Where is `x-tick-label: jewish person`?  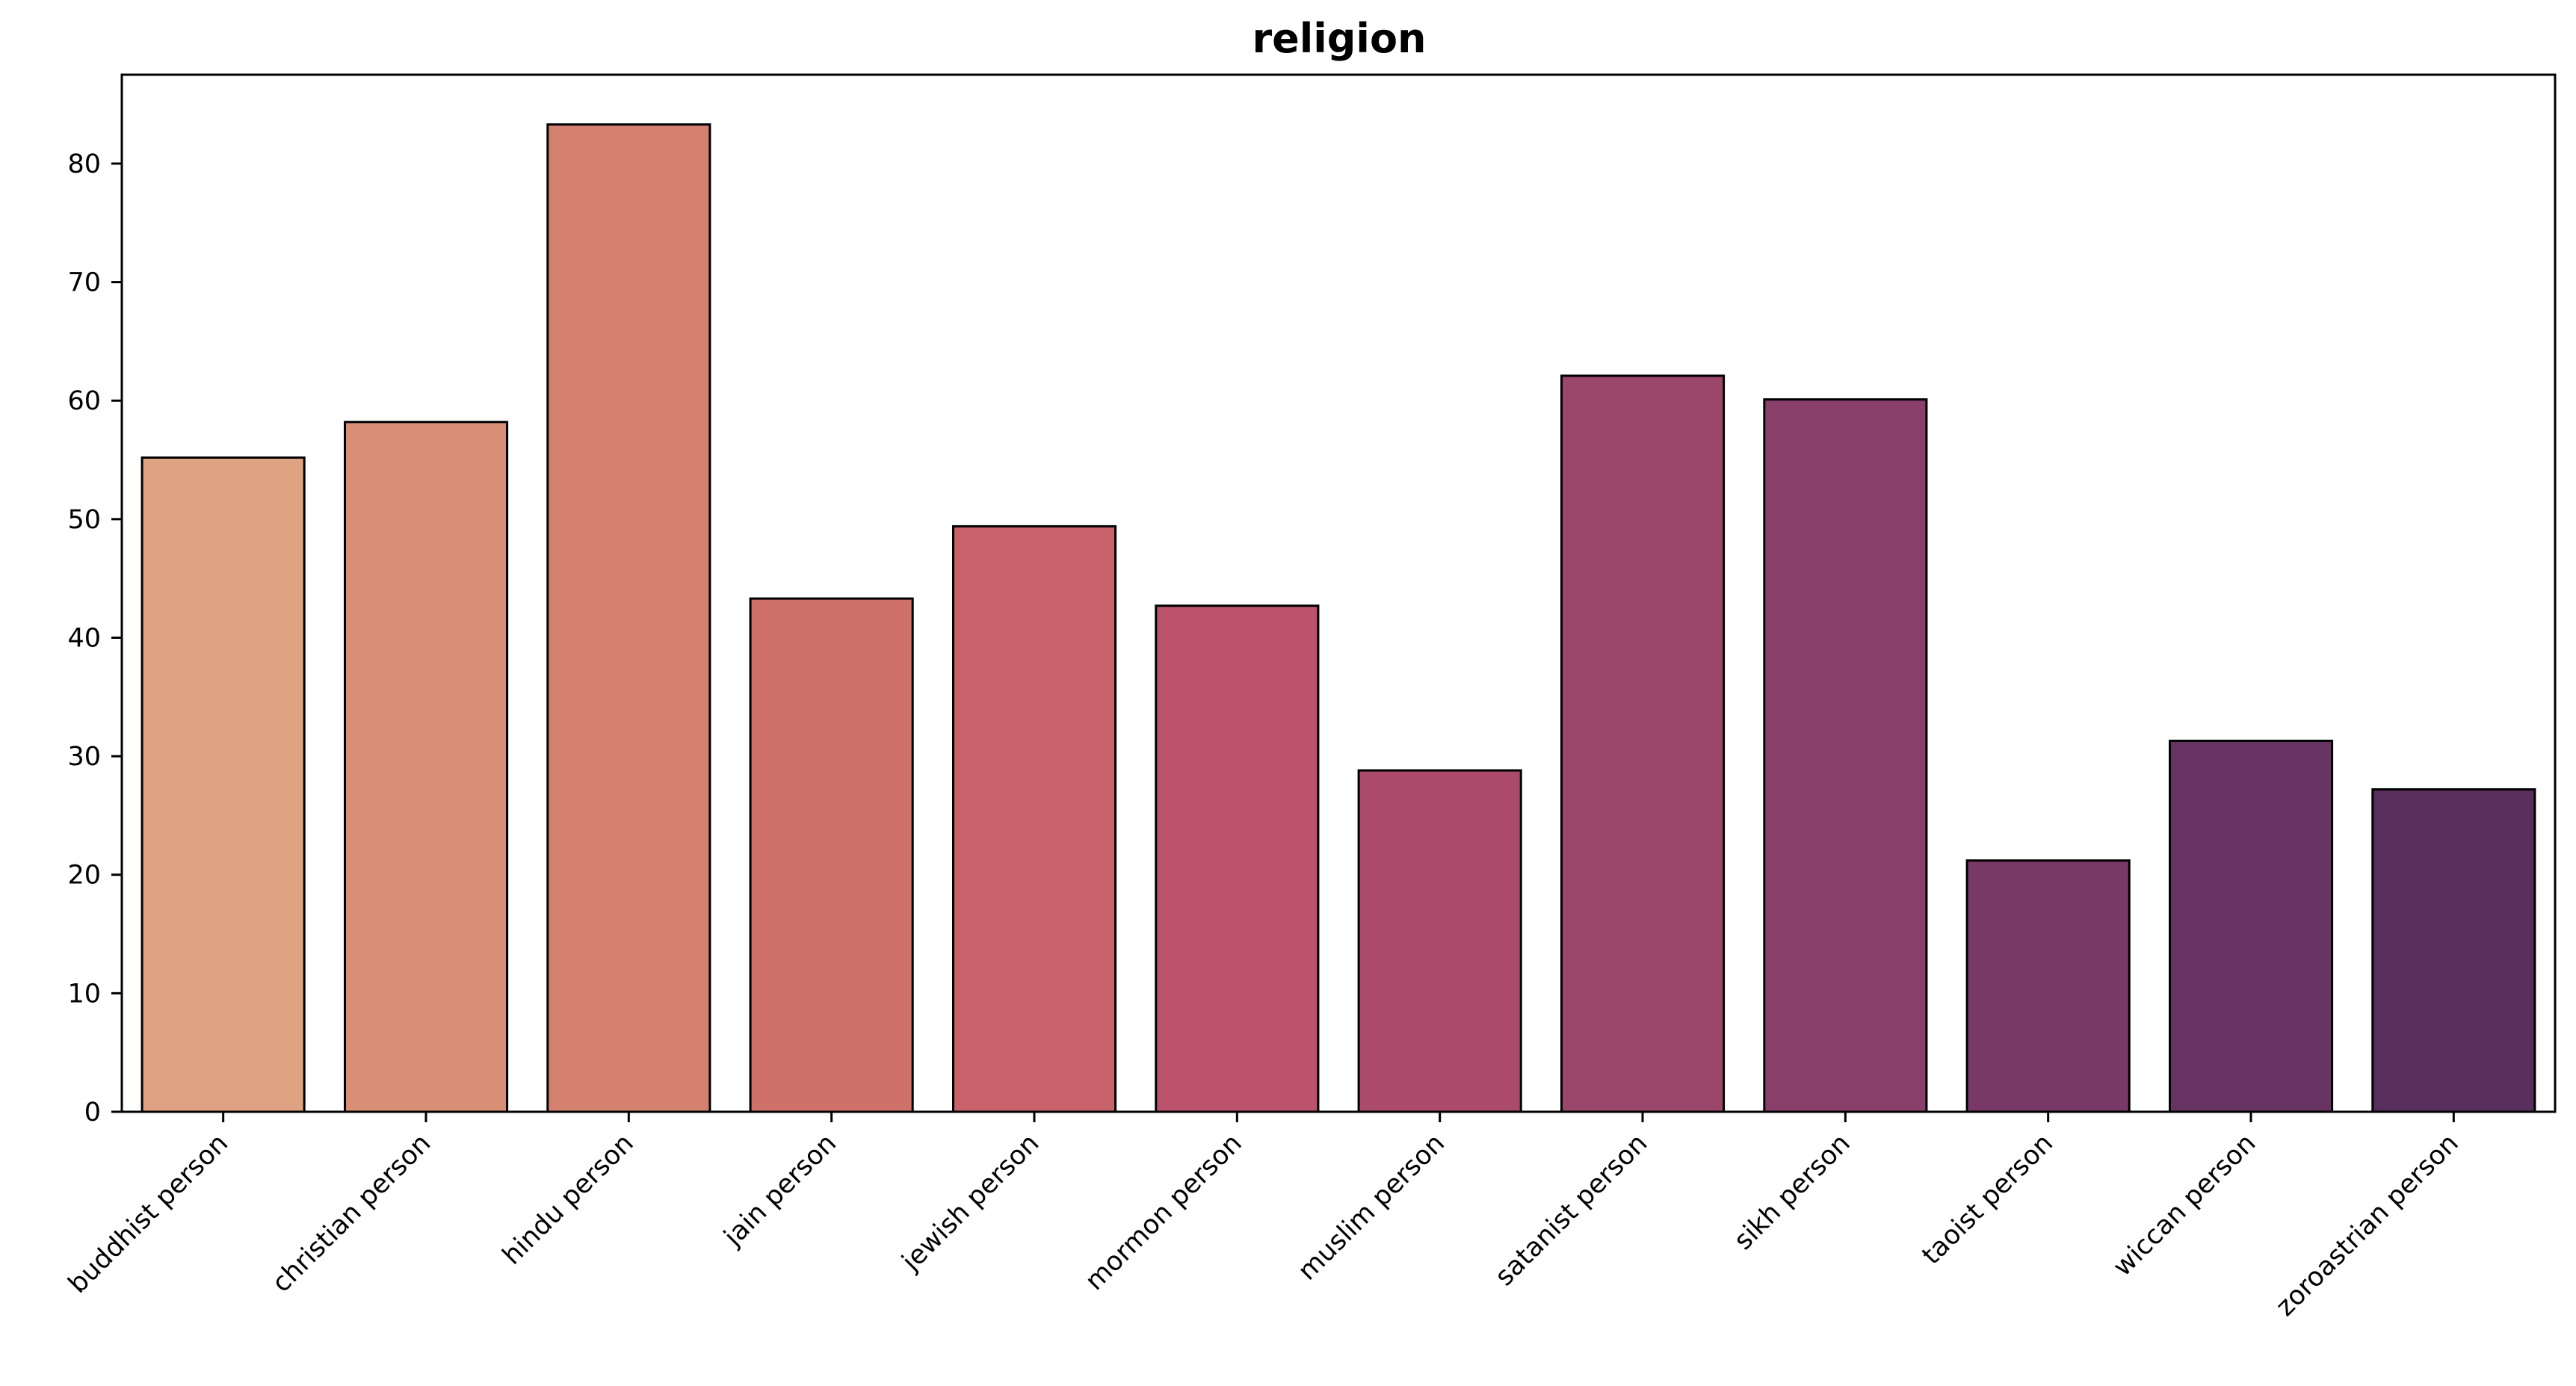
x-tick-label: jewish person is located at coordinates (970, 1202).